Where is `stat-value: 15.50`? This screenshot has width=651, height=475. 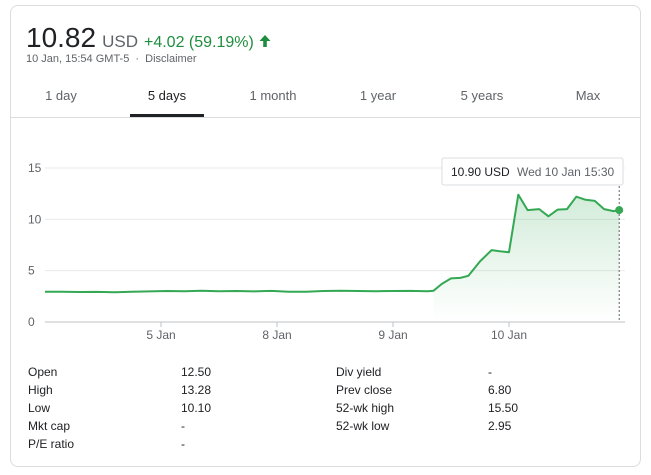
stat-value: 15.50 is located at coordinates (503, 408).